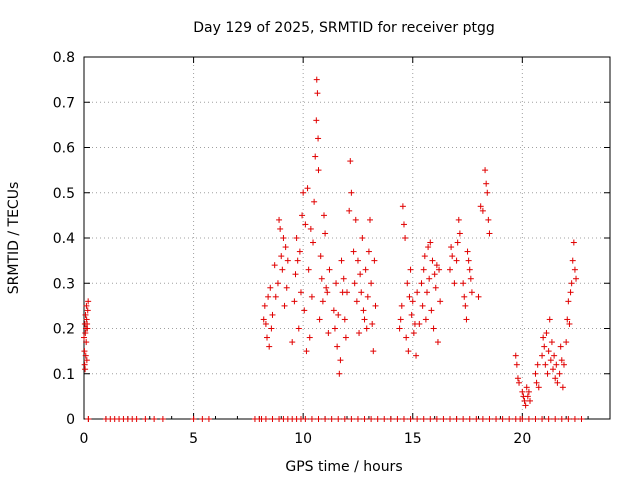 This screenshot has width=640, height=480. I want to click on y-tick-label: 0.7, so click(64, 103).